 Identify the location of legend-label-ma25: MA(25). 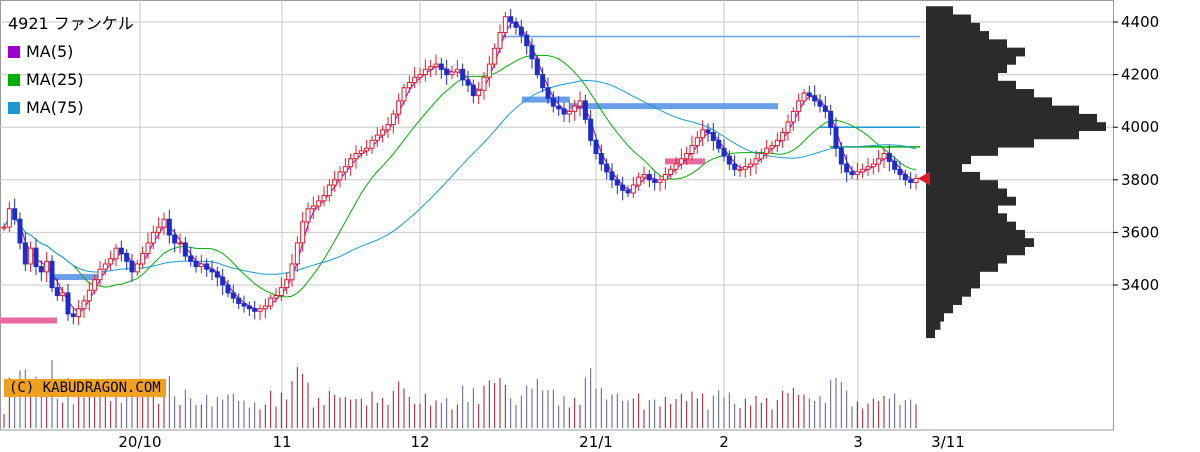
(55, 79).